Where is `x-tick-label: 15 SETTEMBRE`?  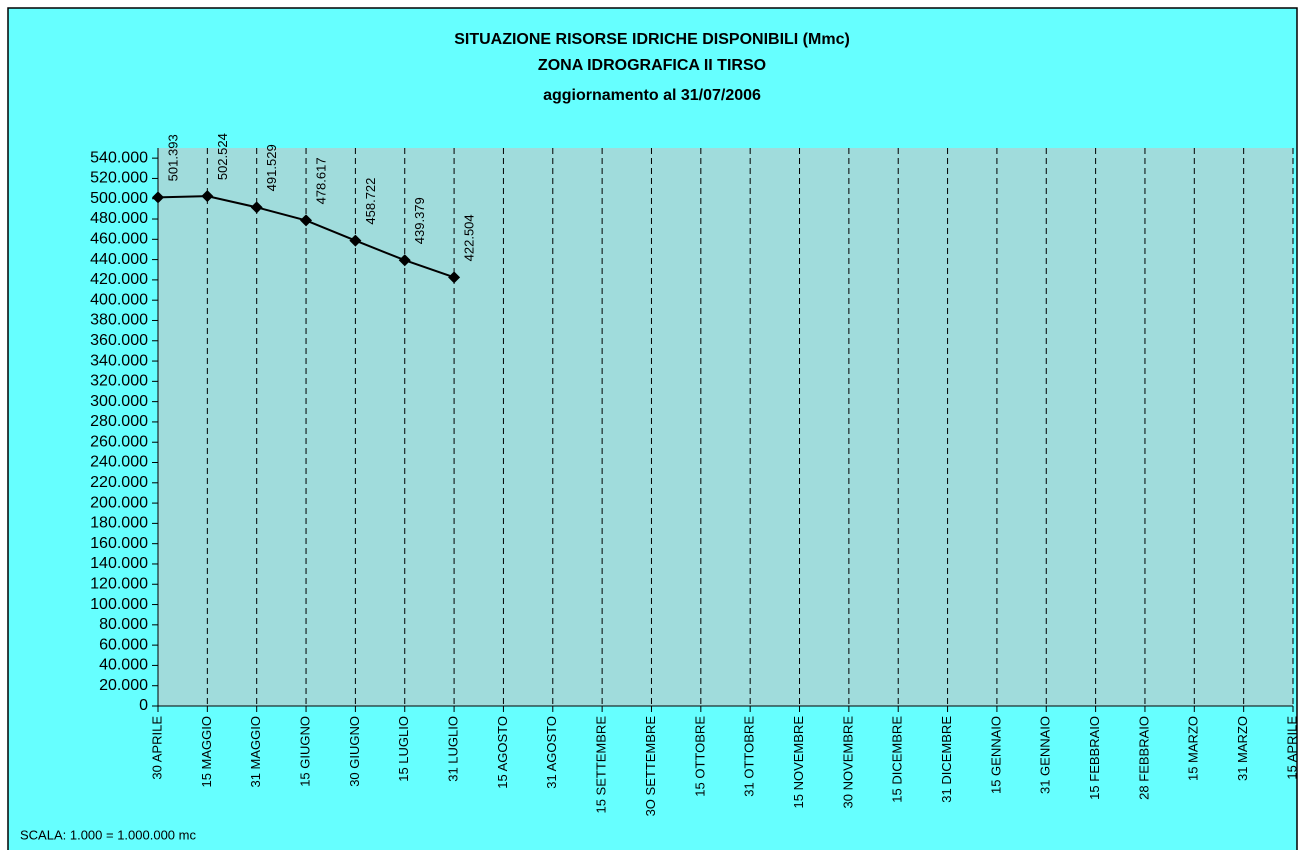 x-tick-label: 15 SETTEMBRE is located at coordinates (601, 765).